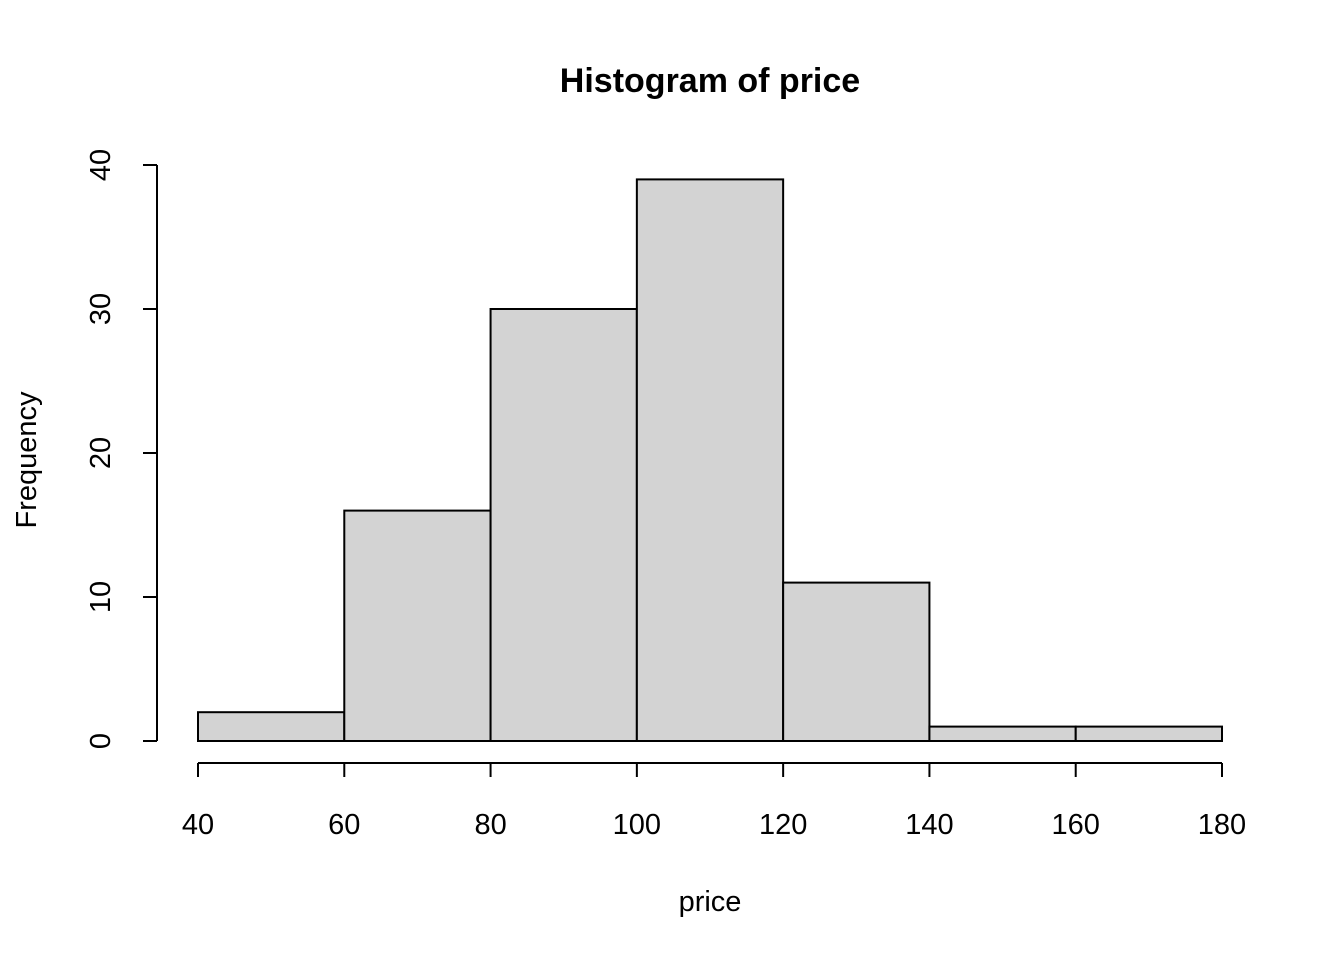 The image size is (1344, 960). Describe the element at coordinates (101, 597) in the screenshot. I see `y-tick-label-10: 10` at that location.